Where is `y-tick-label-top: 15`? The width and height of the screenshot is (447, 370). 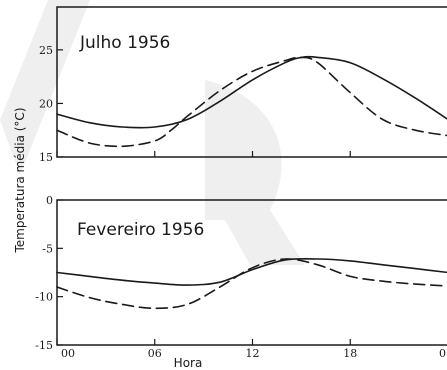
y-tick-label-top: 15 is located at coordinates (46, 157).